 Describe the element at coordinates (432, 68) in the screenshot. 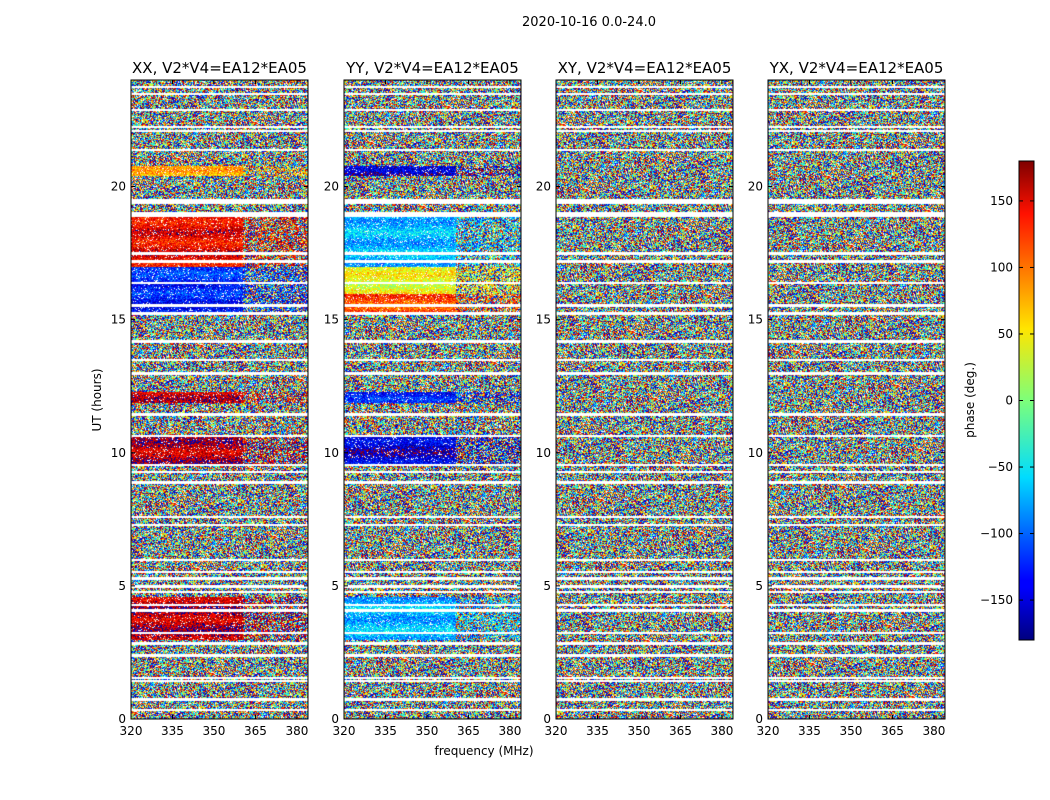

I see `panel-title: YY, V2*V4=EA12*EA05` at that location.